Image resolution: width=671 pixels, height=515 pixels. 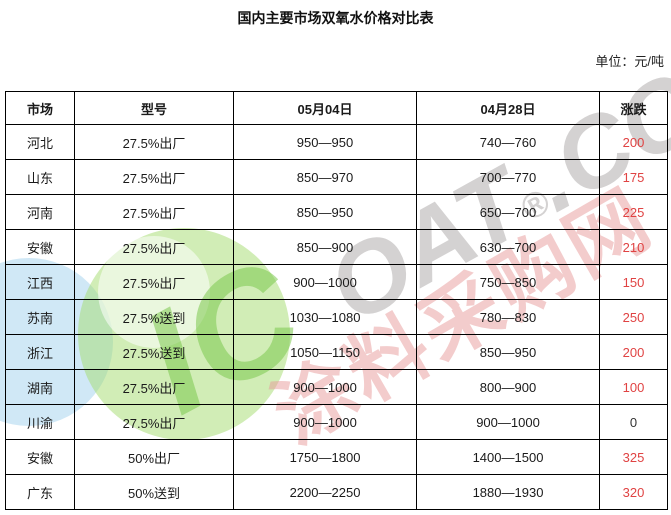 What do you see at coordinates (633, 177) in the screenshot?
I see `cell-change: 175` at bounding box center [633, 177].